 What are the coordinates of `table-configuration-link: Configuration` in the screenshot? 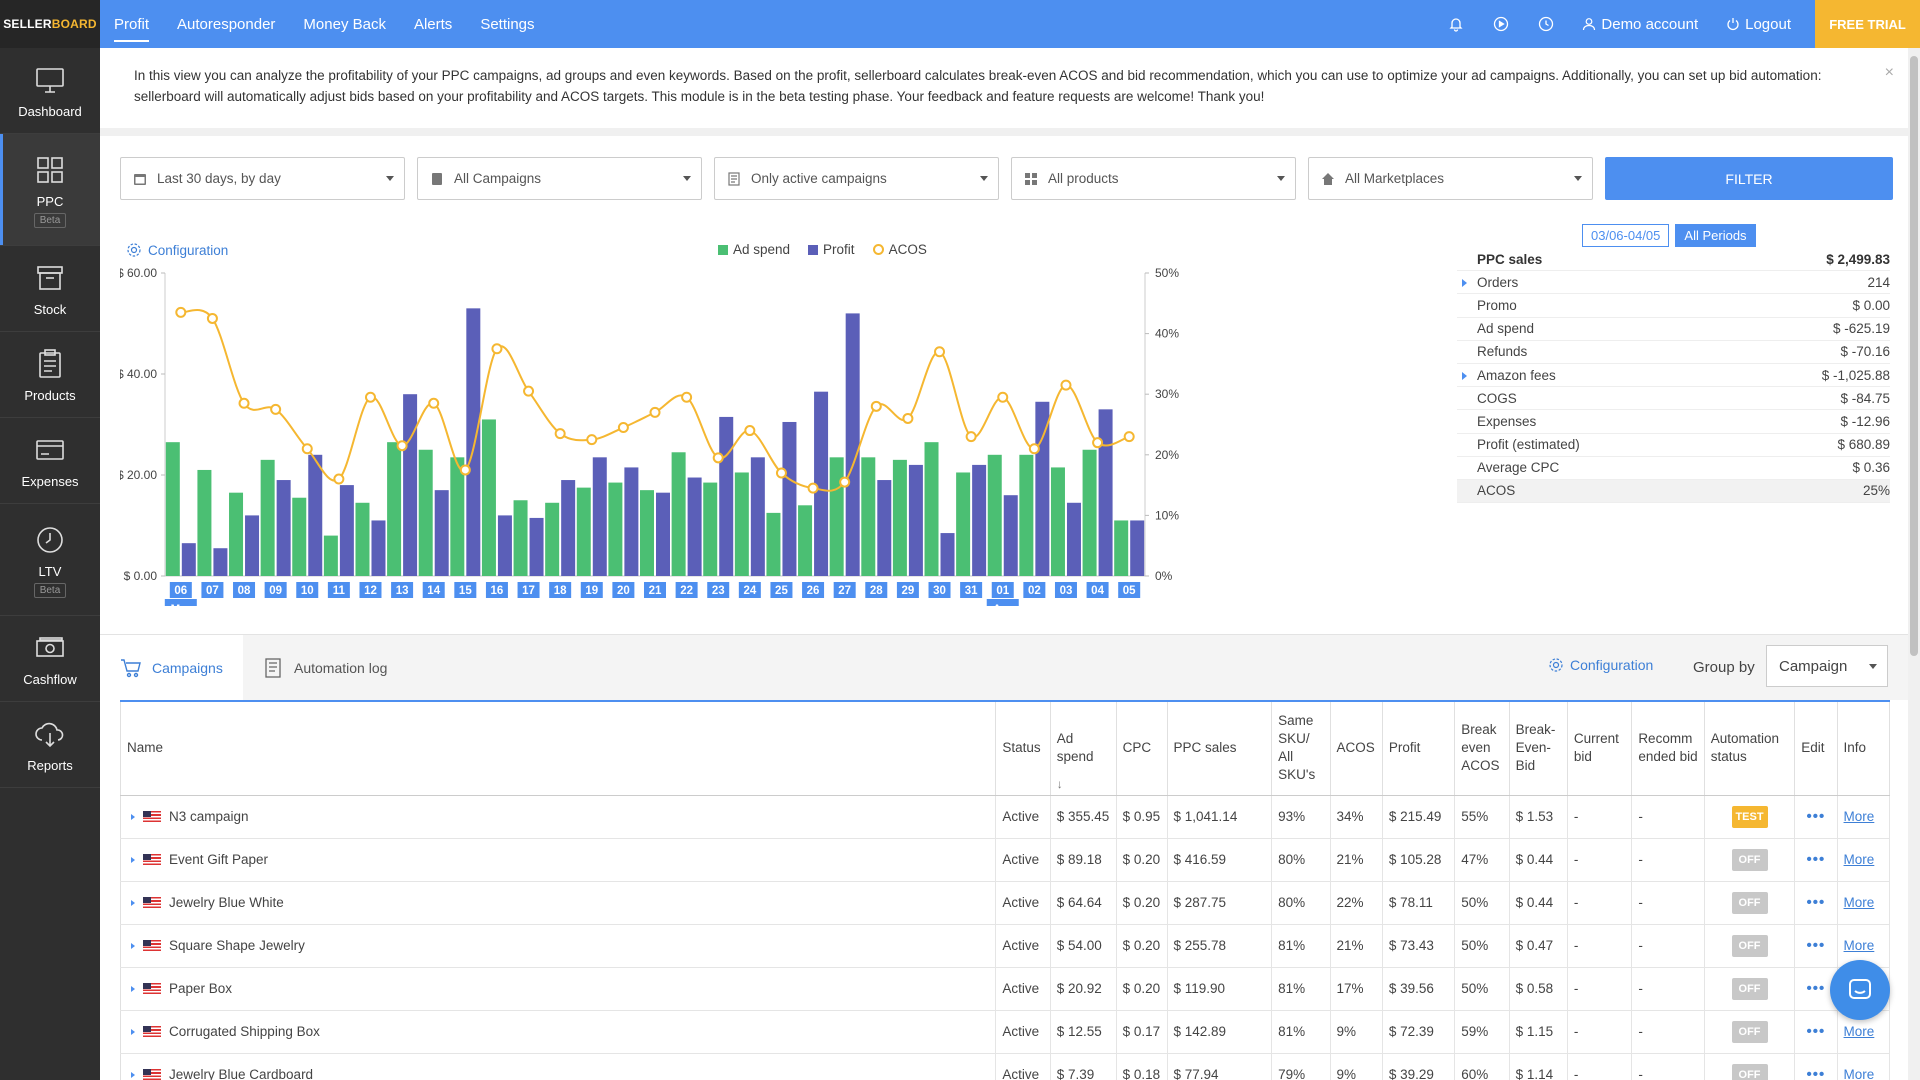 It's located at (1600, 665).